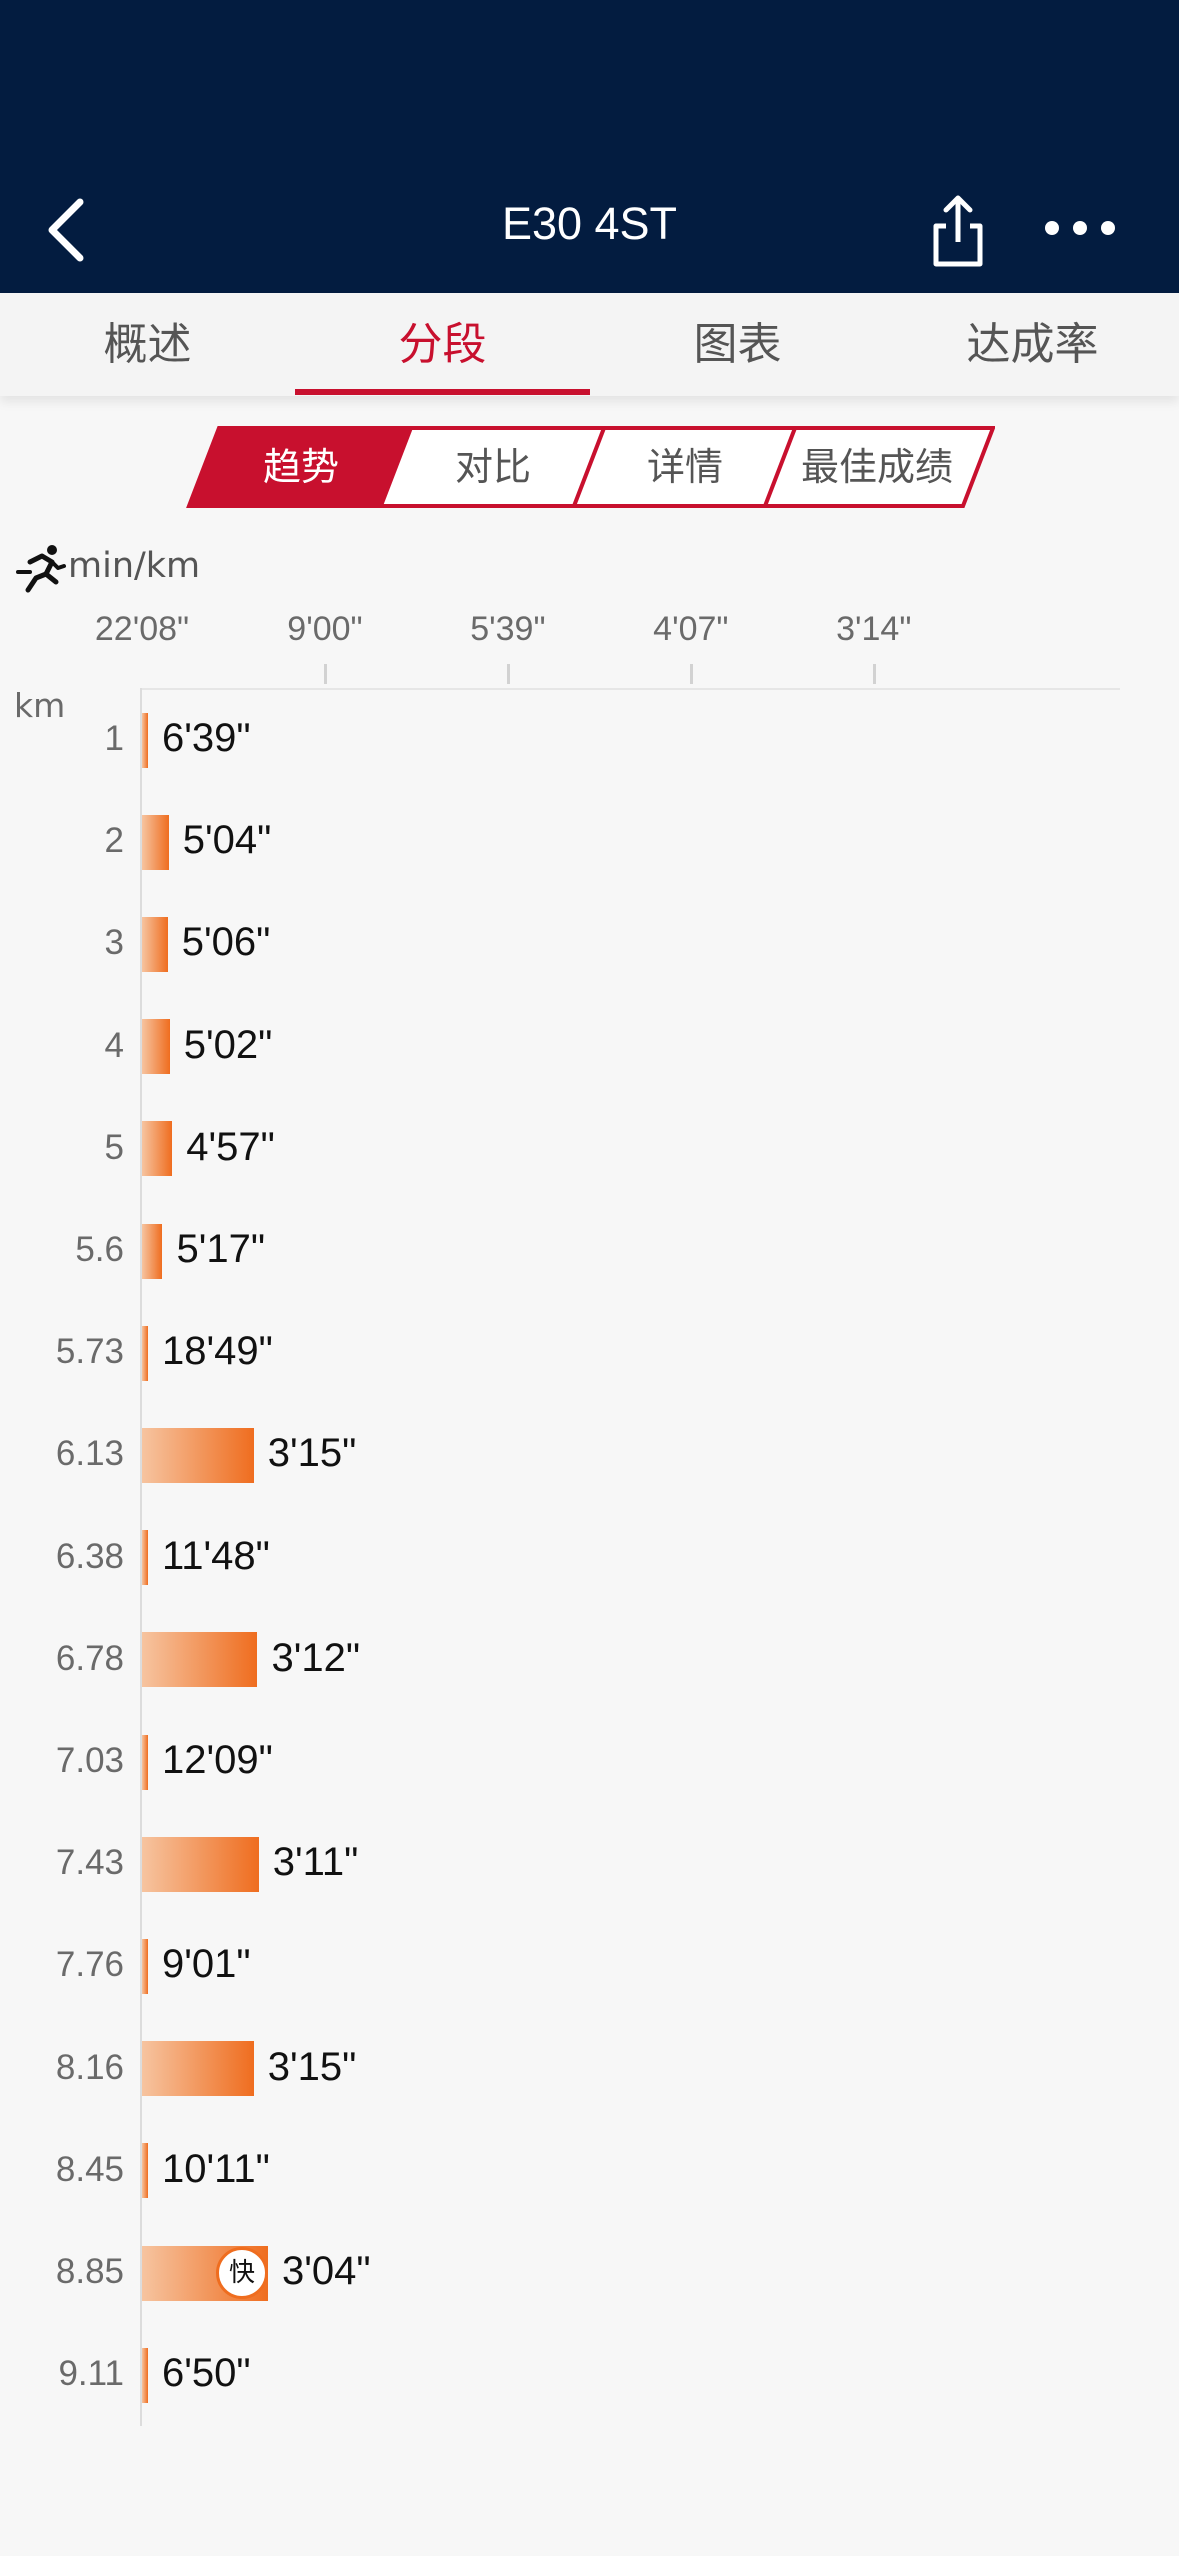 This screenshot has width=1179, height=2556. I want to click on pace-unit-label: min/km, so click(134, 566).